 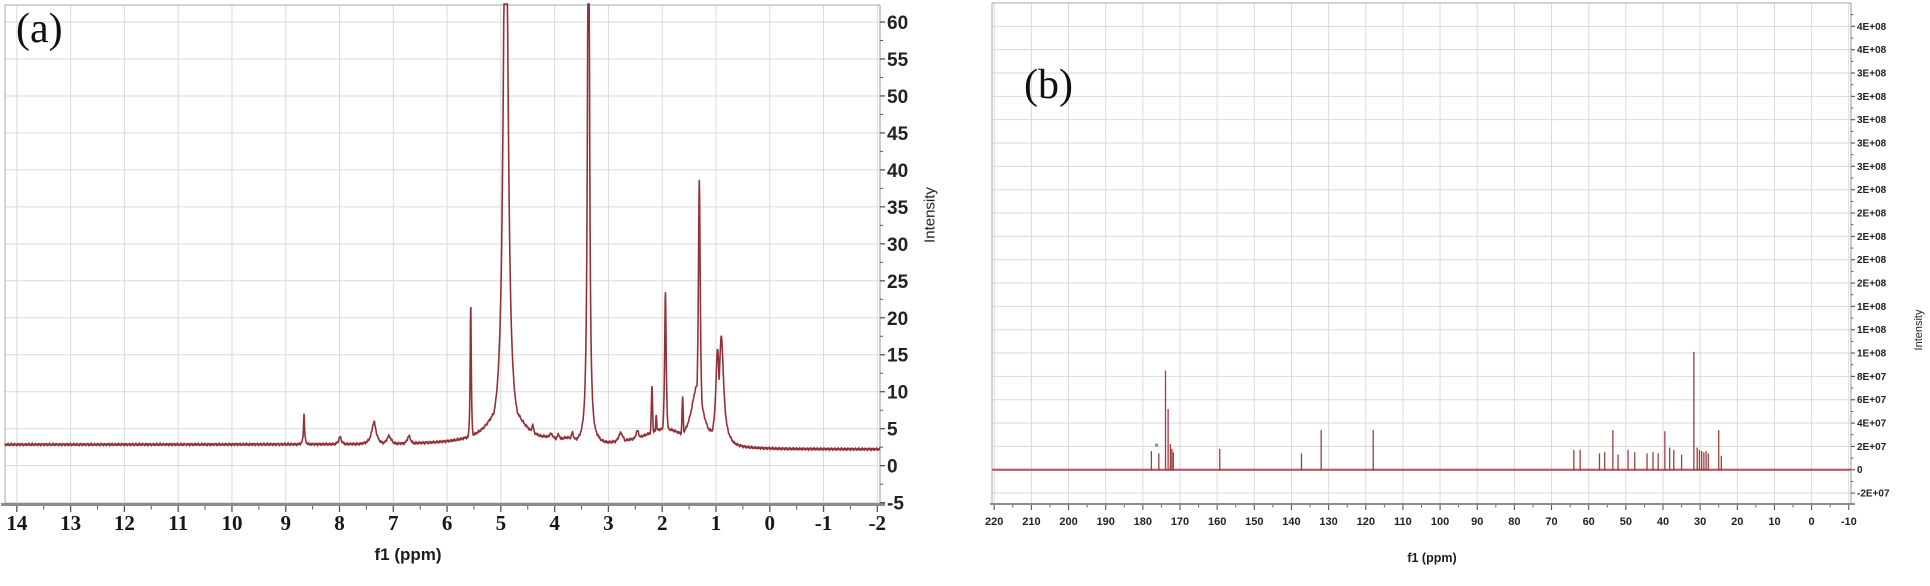 I want to click on svg-text: 120, so click(x=1366, y=522).